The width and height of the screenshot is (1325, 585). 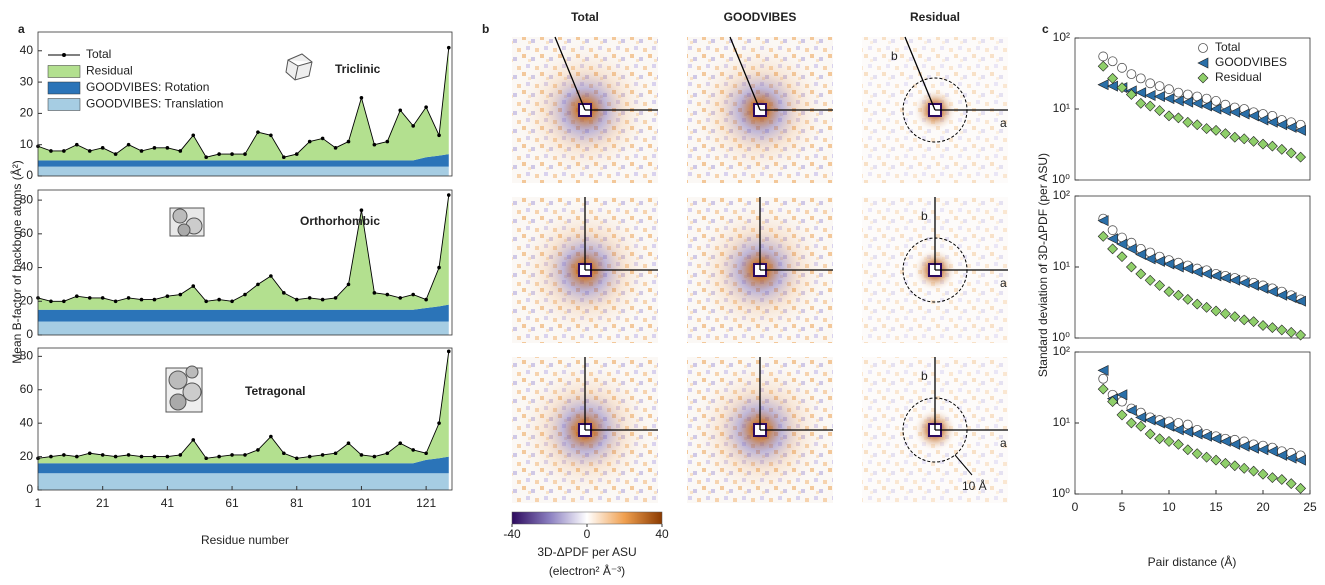 What do you see at coordinates (1192, 561) in the screenshot?
I see `x-axis-label: Pair distance (Å)` at bounding box center [1192, 561].